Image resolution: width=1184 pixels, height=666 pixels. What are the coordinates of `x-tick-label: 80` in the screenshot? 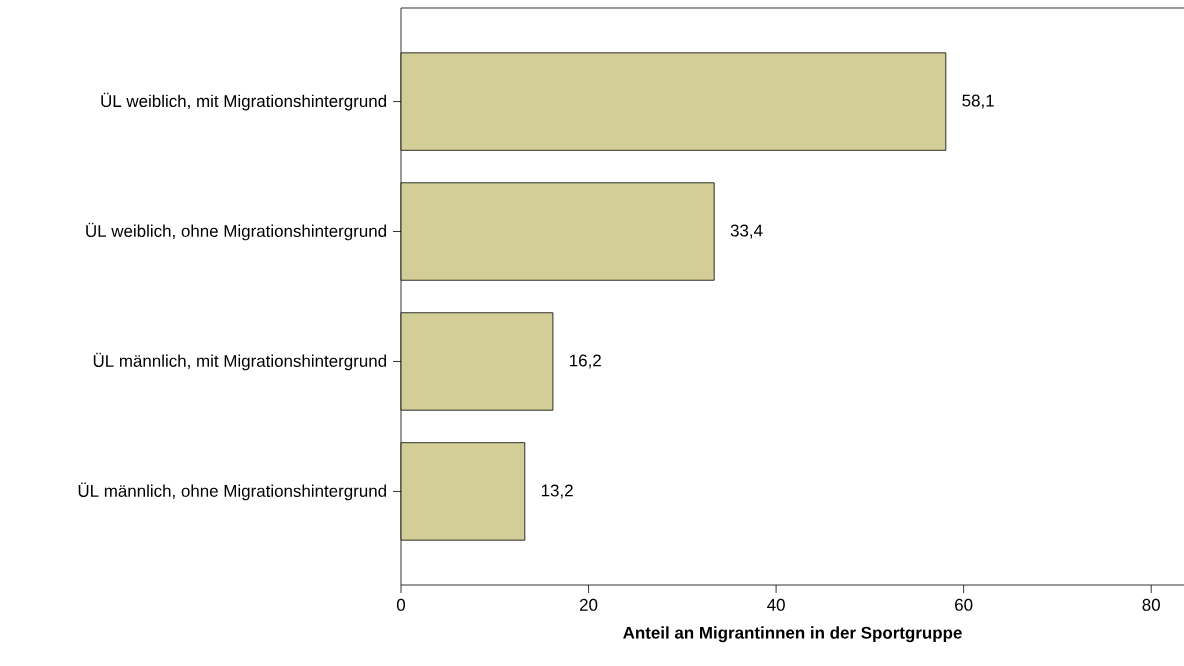 It's located at (1151, 604).